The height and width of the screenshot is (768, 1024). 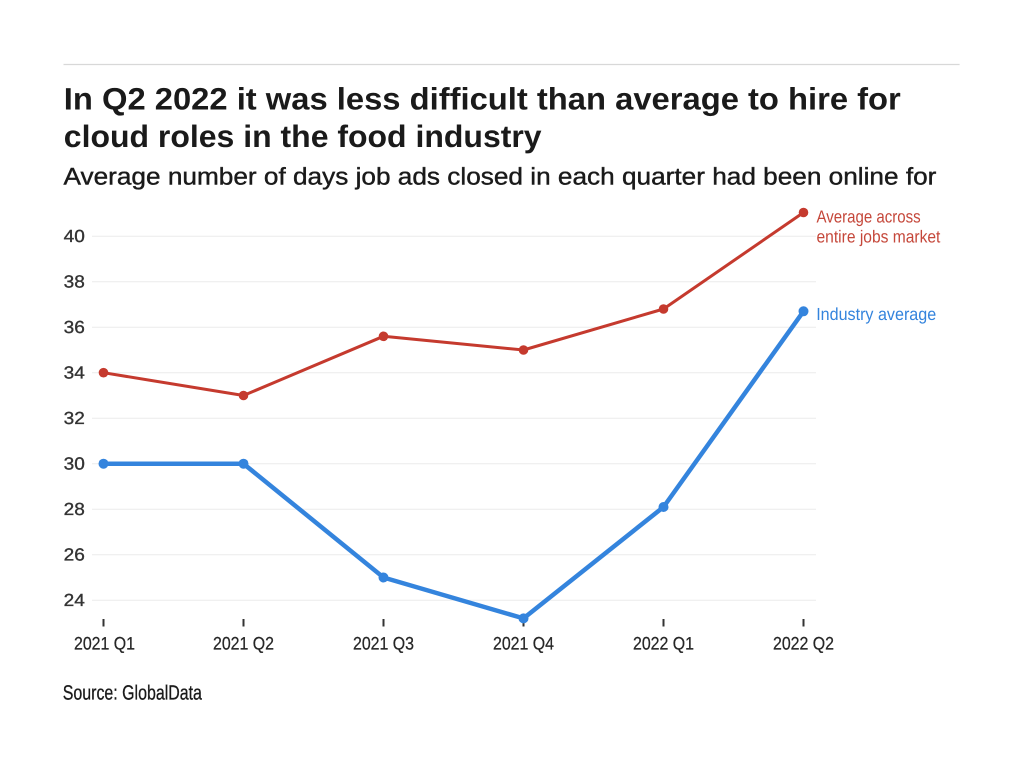 I want to click on svg-text: 32, so click(x=74, y=418).